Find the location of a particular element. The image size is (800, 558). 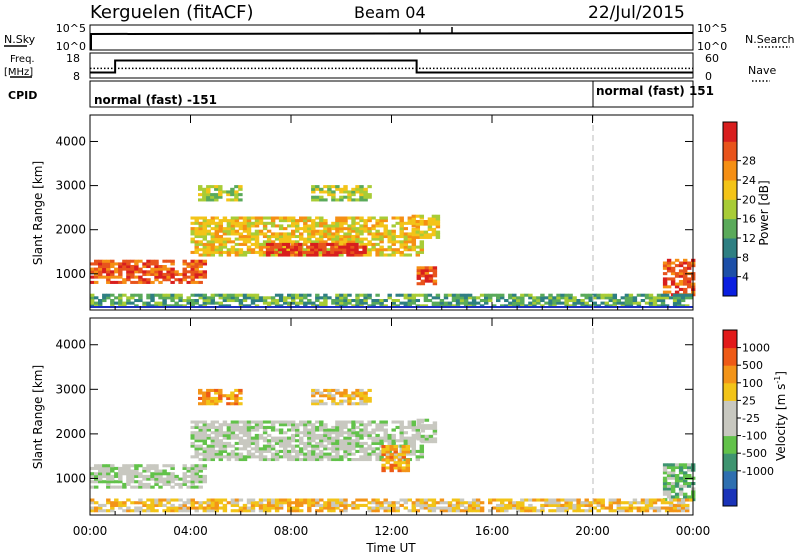

nsky-left-tick: 10^5 is located at coordinates (71, 28).